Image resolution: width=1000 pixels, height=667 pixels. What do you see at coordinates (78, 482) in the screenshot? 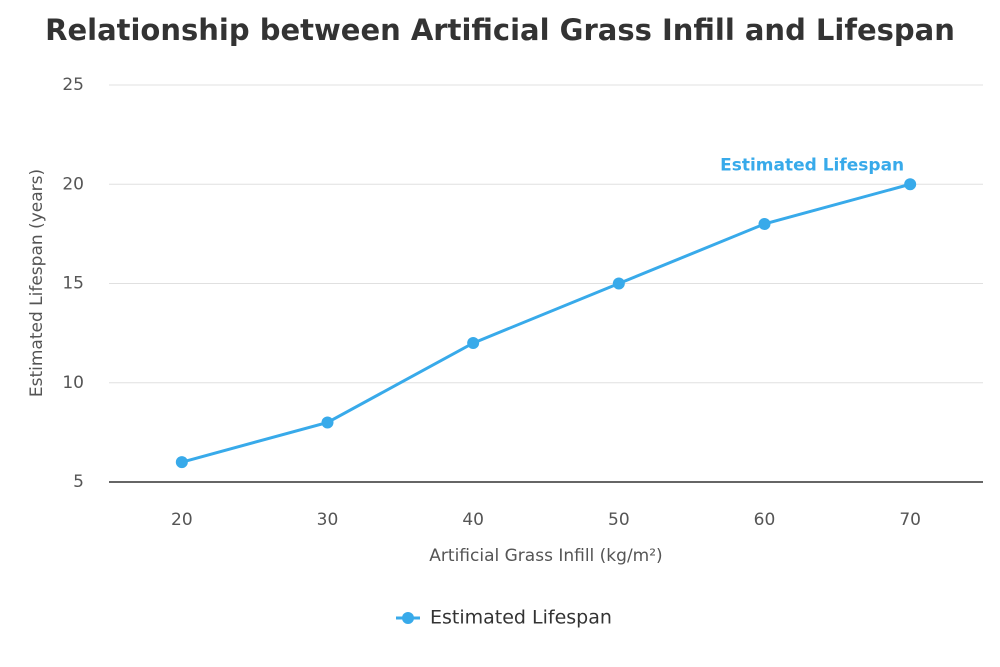
I see `y-tick-label: 5` at bounding box center [78, 482].